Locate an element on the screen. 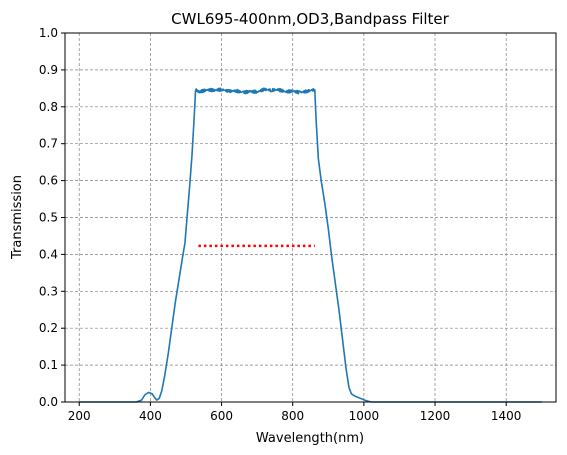 This screenshot has width=567, height=455. y-tick-label: 0.0 is located at coordinates (48, 402).